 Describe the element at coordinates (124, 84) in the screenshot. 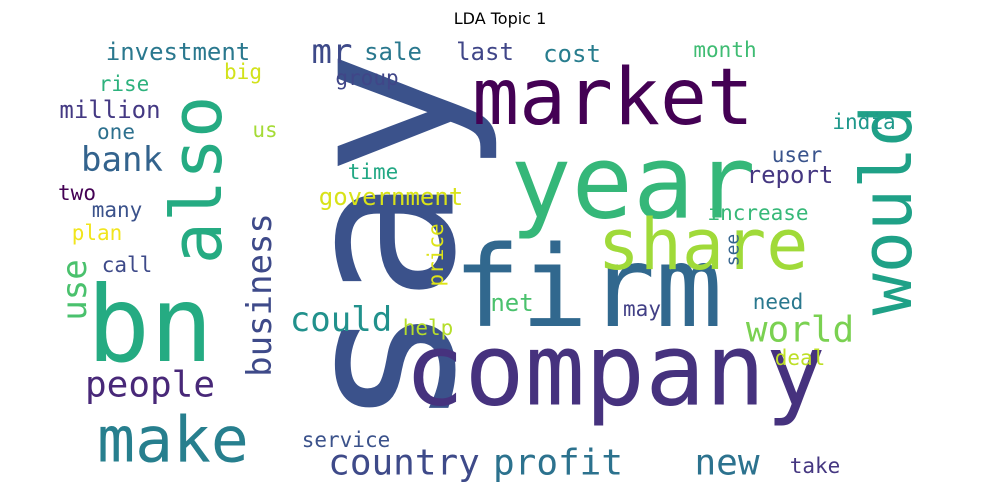

I see `word-rise: rise` at that location.